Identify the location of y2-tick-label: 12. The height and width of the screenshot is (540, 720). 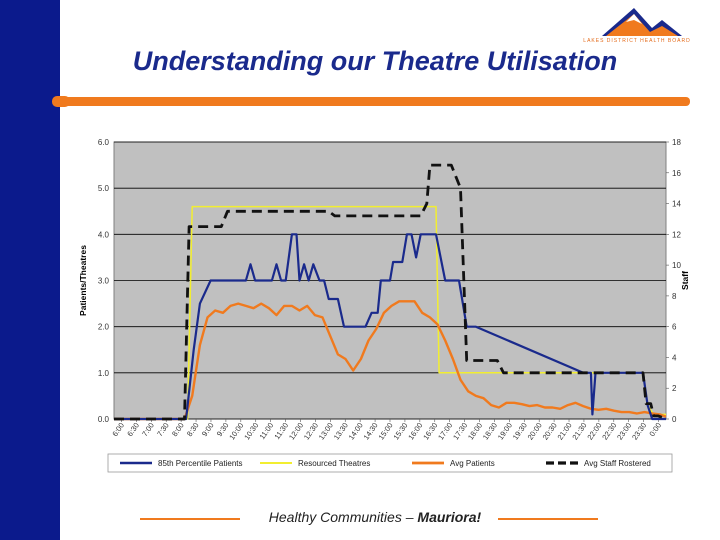
(676, 234).